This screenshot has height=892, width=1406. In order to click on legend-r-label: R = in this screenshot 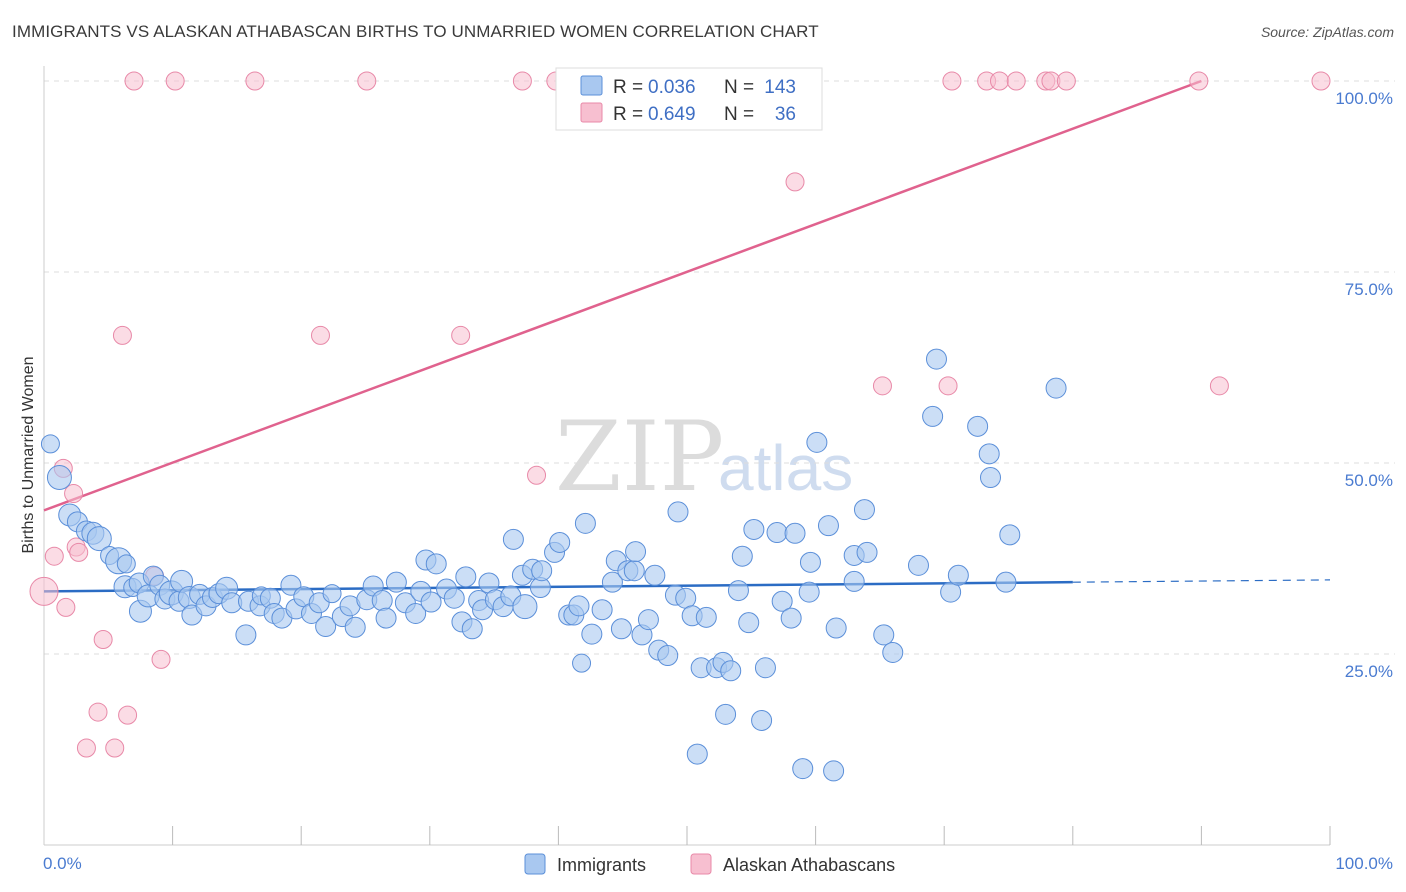, I will do `click(628, 87)`.